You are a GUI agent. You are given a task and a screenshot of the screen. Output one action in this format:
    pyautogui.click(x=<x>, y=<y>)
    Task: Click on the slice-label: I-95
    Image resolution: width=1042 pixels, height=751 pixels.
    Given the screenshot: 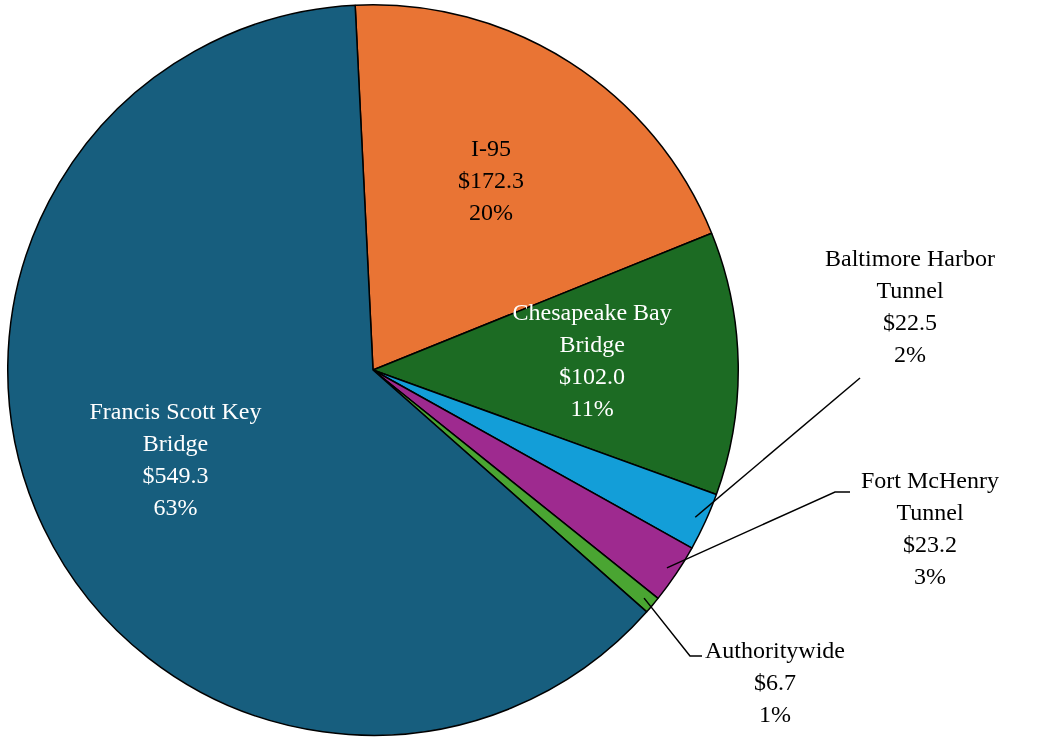 What is the action you would take?
    pyautogui.click(x=491, y=147)
    